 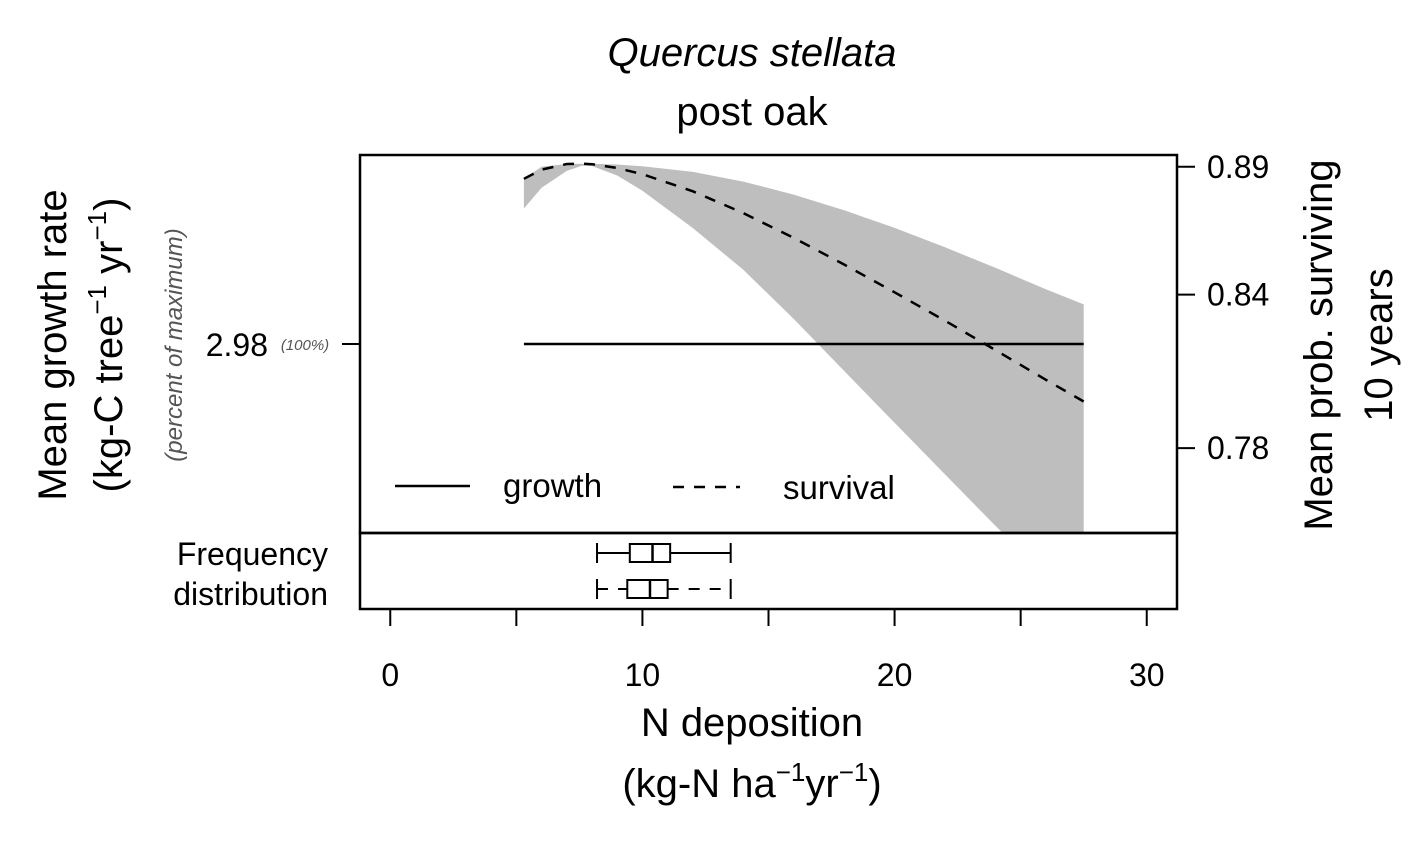 I want to click on frequency-label-line1: Frequency, so click(x=252, y=554).